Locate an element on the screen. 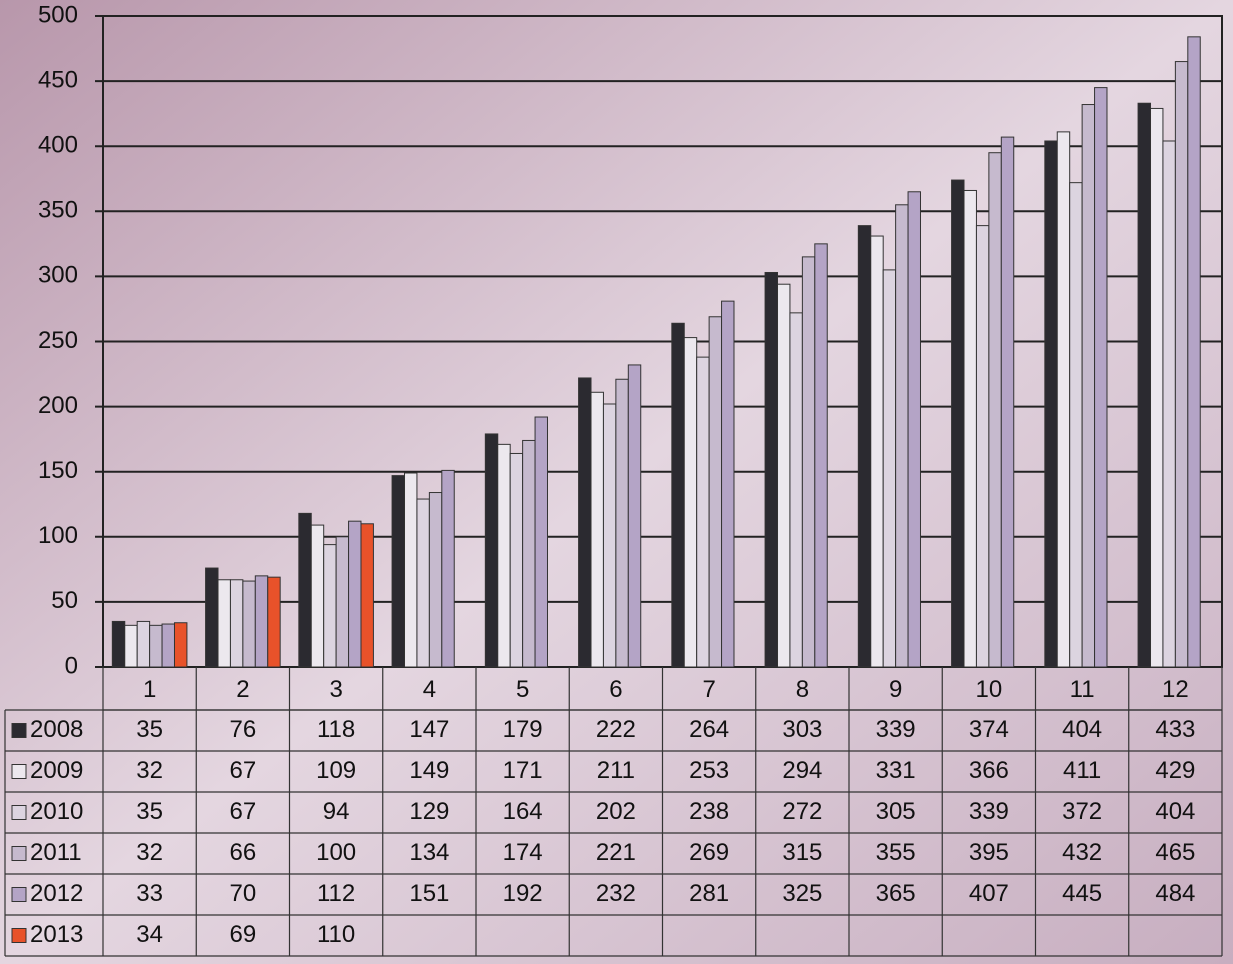 Image resolution: width=1233 pixels, height=964 pixels. y-tick-label: 450 is located at coordinates (58, 79).